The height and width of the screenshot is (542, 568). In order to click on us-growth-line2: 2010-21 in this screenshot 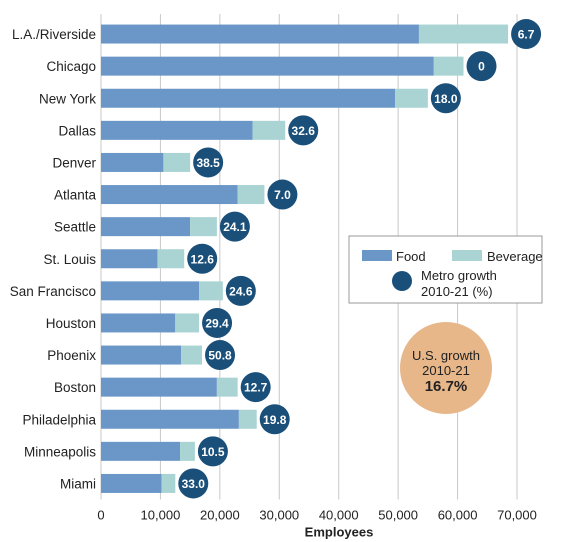, I will do `click(446, 370)`.